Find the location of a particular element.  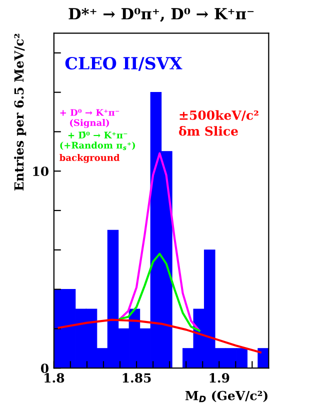

x-axis-title: M$_{D}$ (GeV/c²) is located at coordinates (226, 396).